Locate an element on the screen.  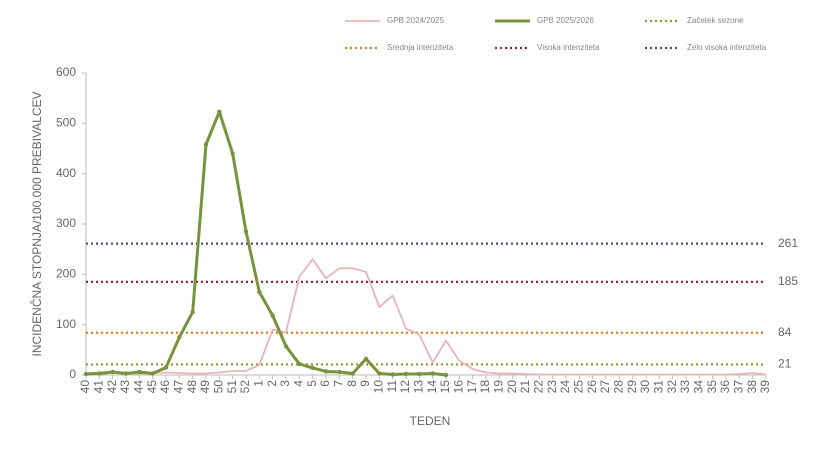
threshold-label: 261 is located at coordinates (788, 243).